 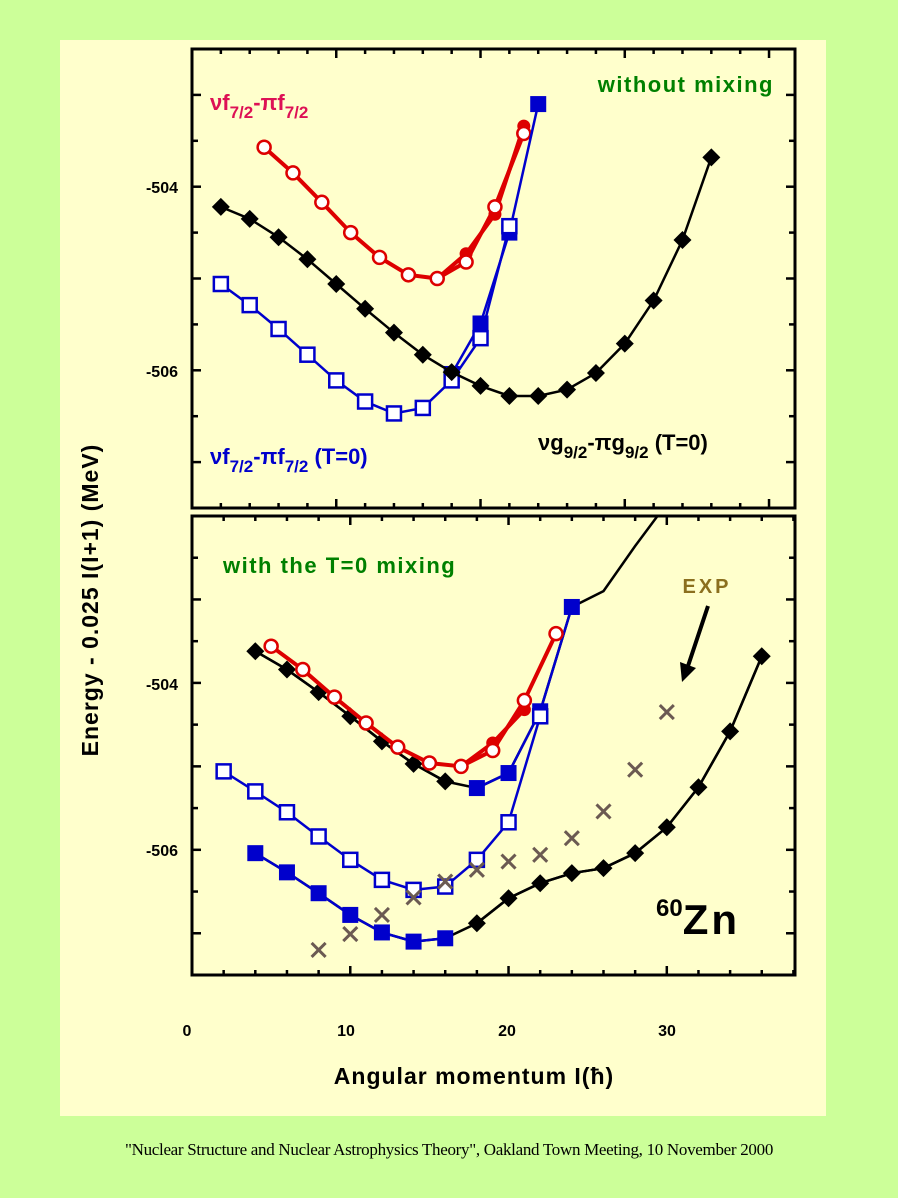 What do you see at coordinates (259, 106) in the screenshot?
I see `legend-red-label: νf7/2-πf7/2` at bounding box center [259, 106].